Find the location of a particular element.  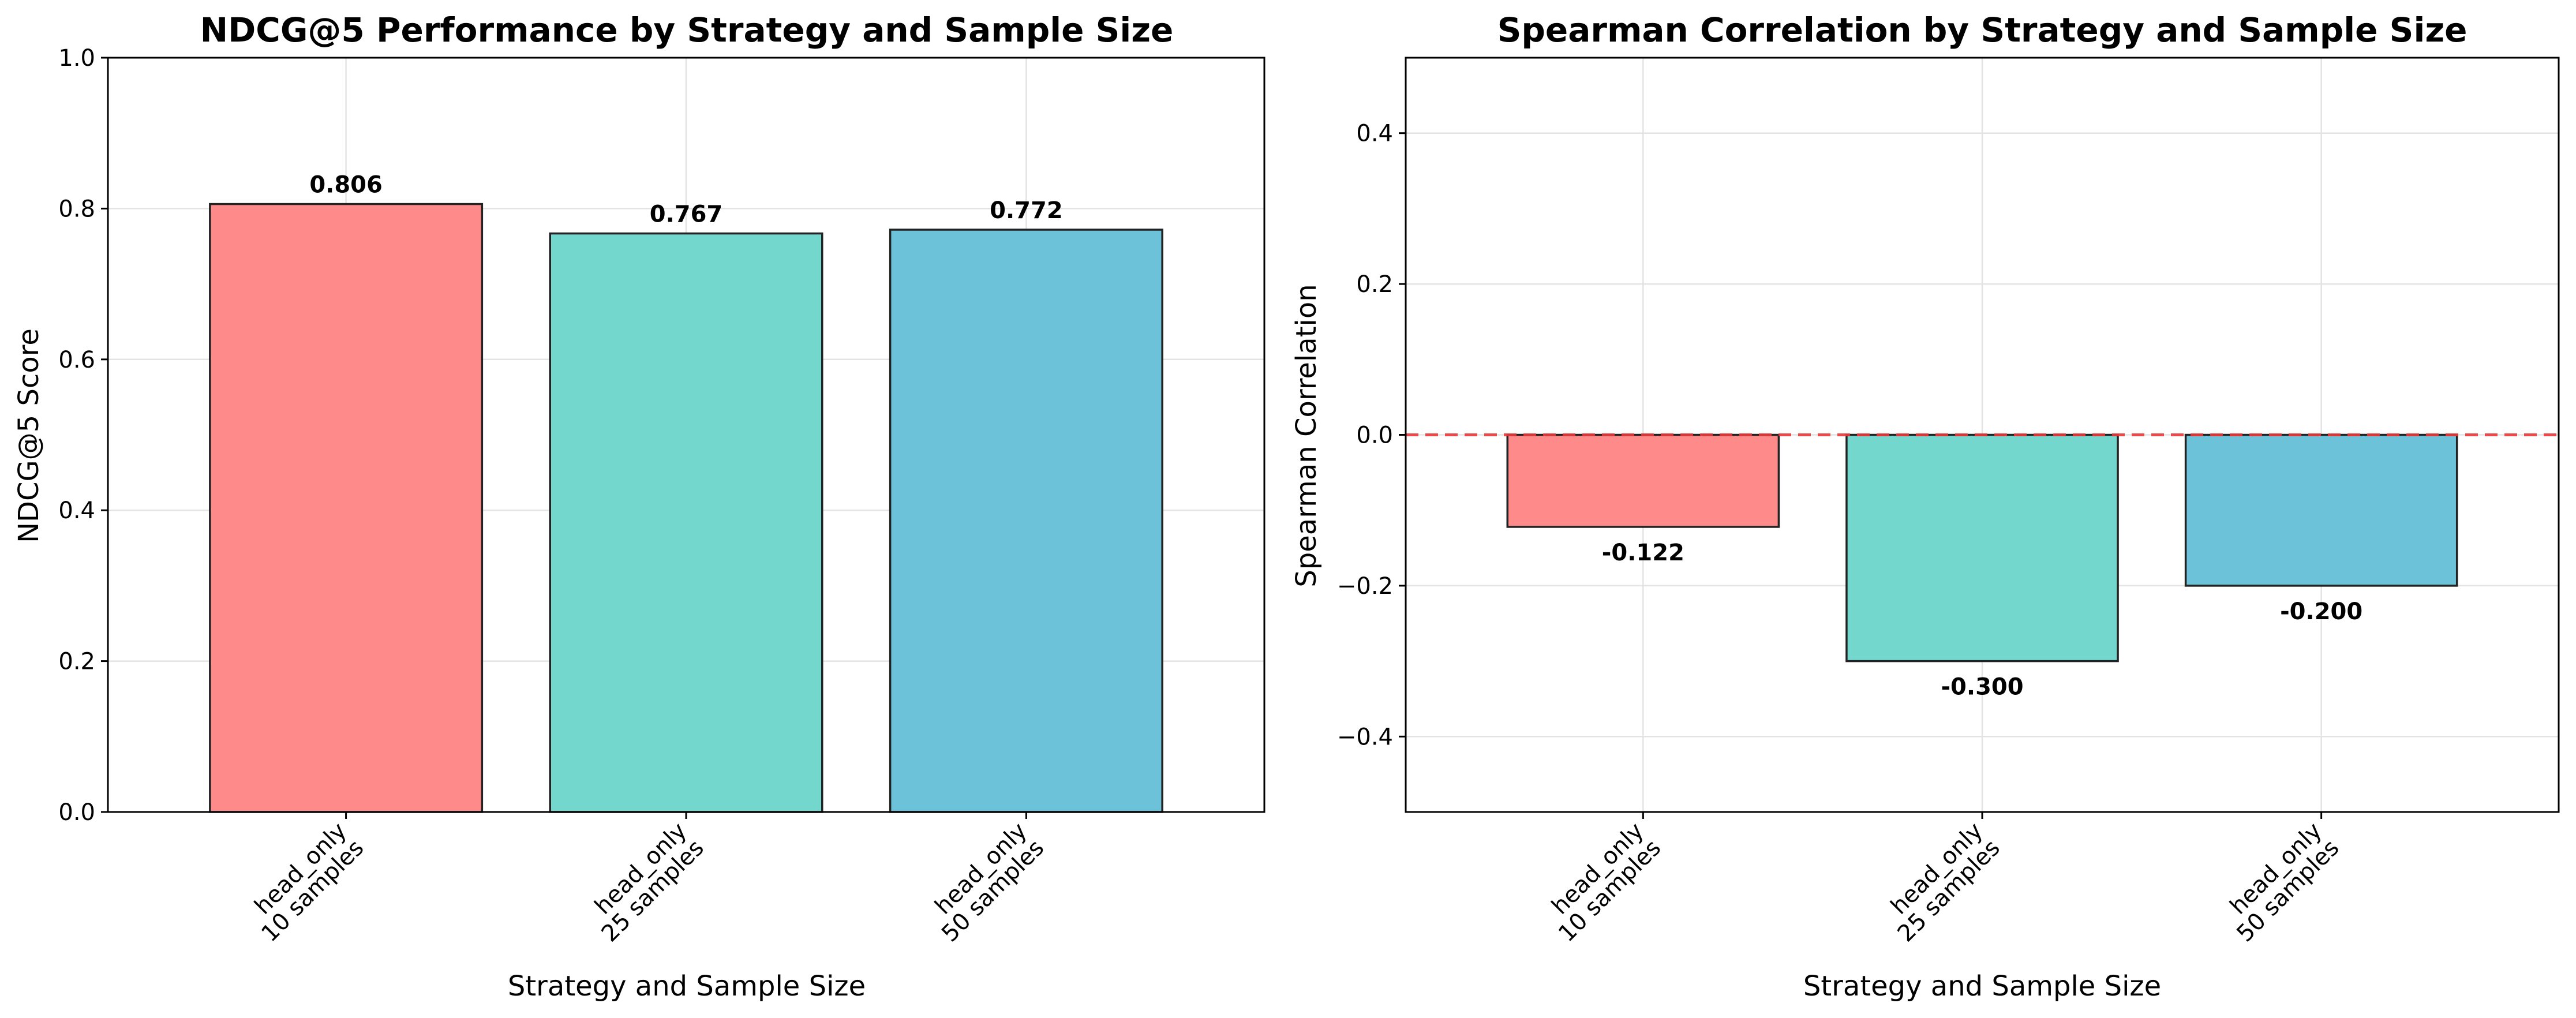

ndcg-x-axis-label: Strategy and Sample Size is located at coordinates (687, 986).